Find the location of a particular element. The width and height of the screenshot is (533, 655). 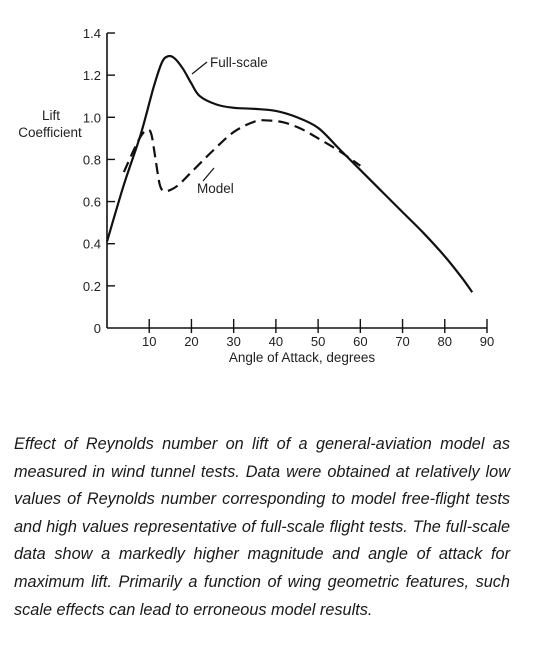

y-axis-title-line1: Lift is located at coordinates (51, 115).